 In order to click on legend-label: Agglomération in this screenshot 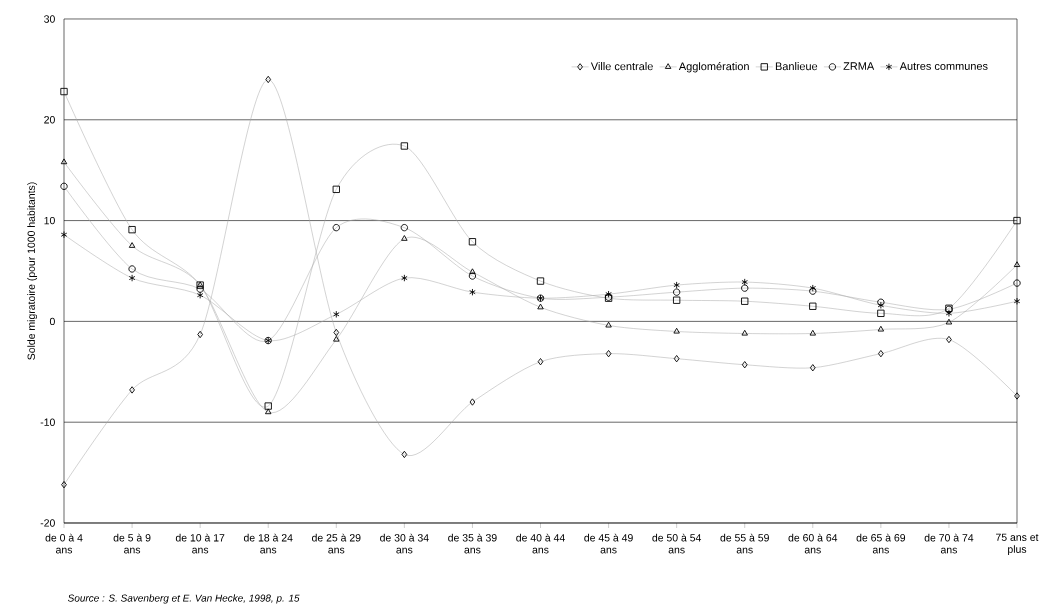, I will do `click(713, 67)`.